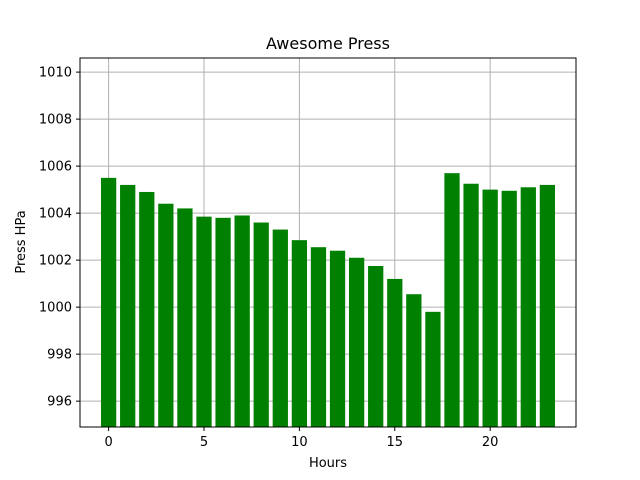 The height and width of the screenshot is (480, 640). I want to click on x-tick-label-1: 5, so click(204, 442).